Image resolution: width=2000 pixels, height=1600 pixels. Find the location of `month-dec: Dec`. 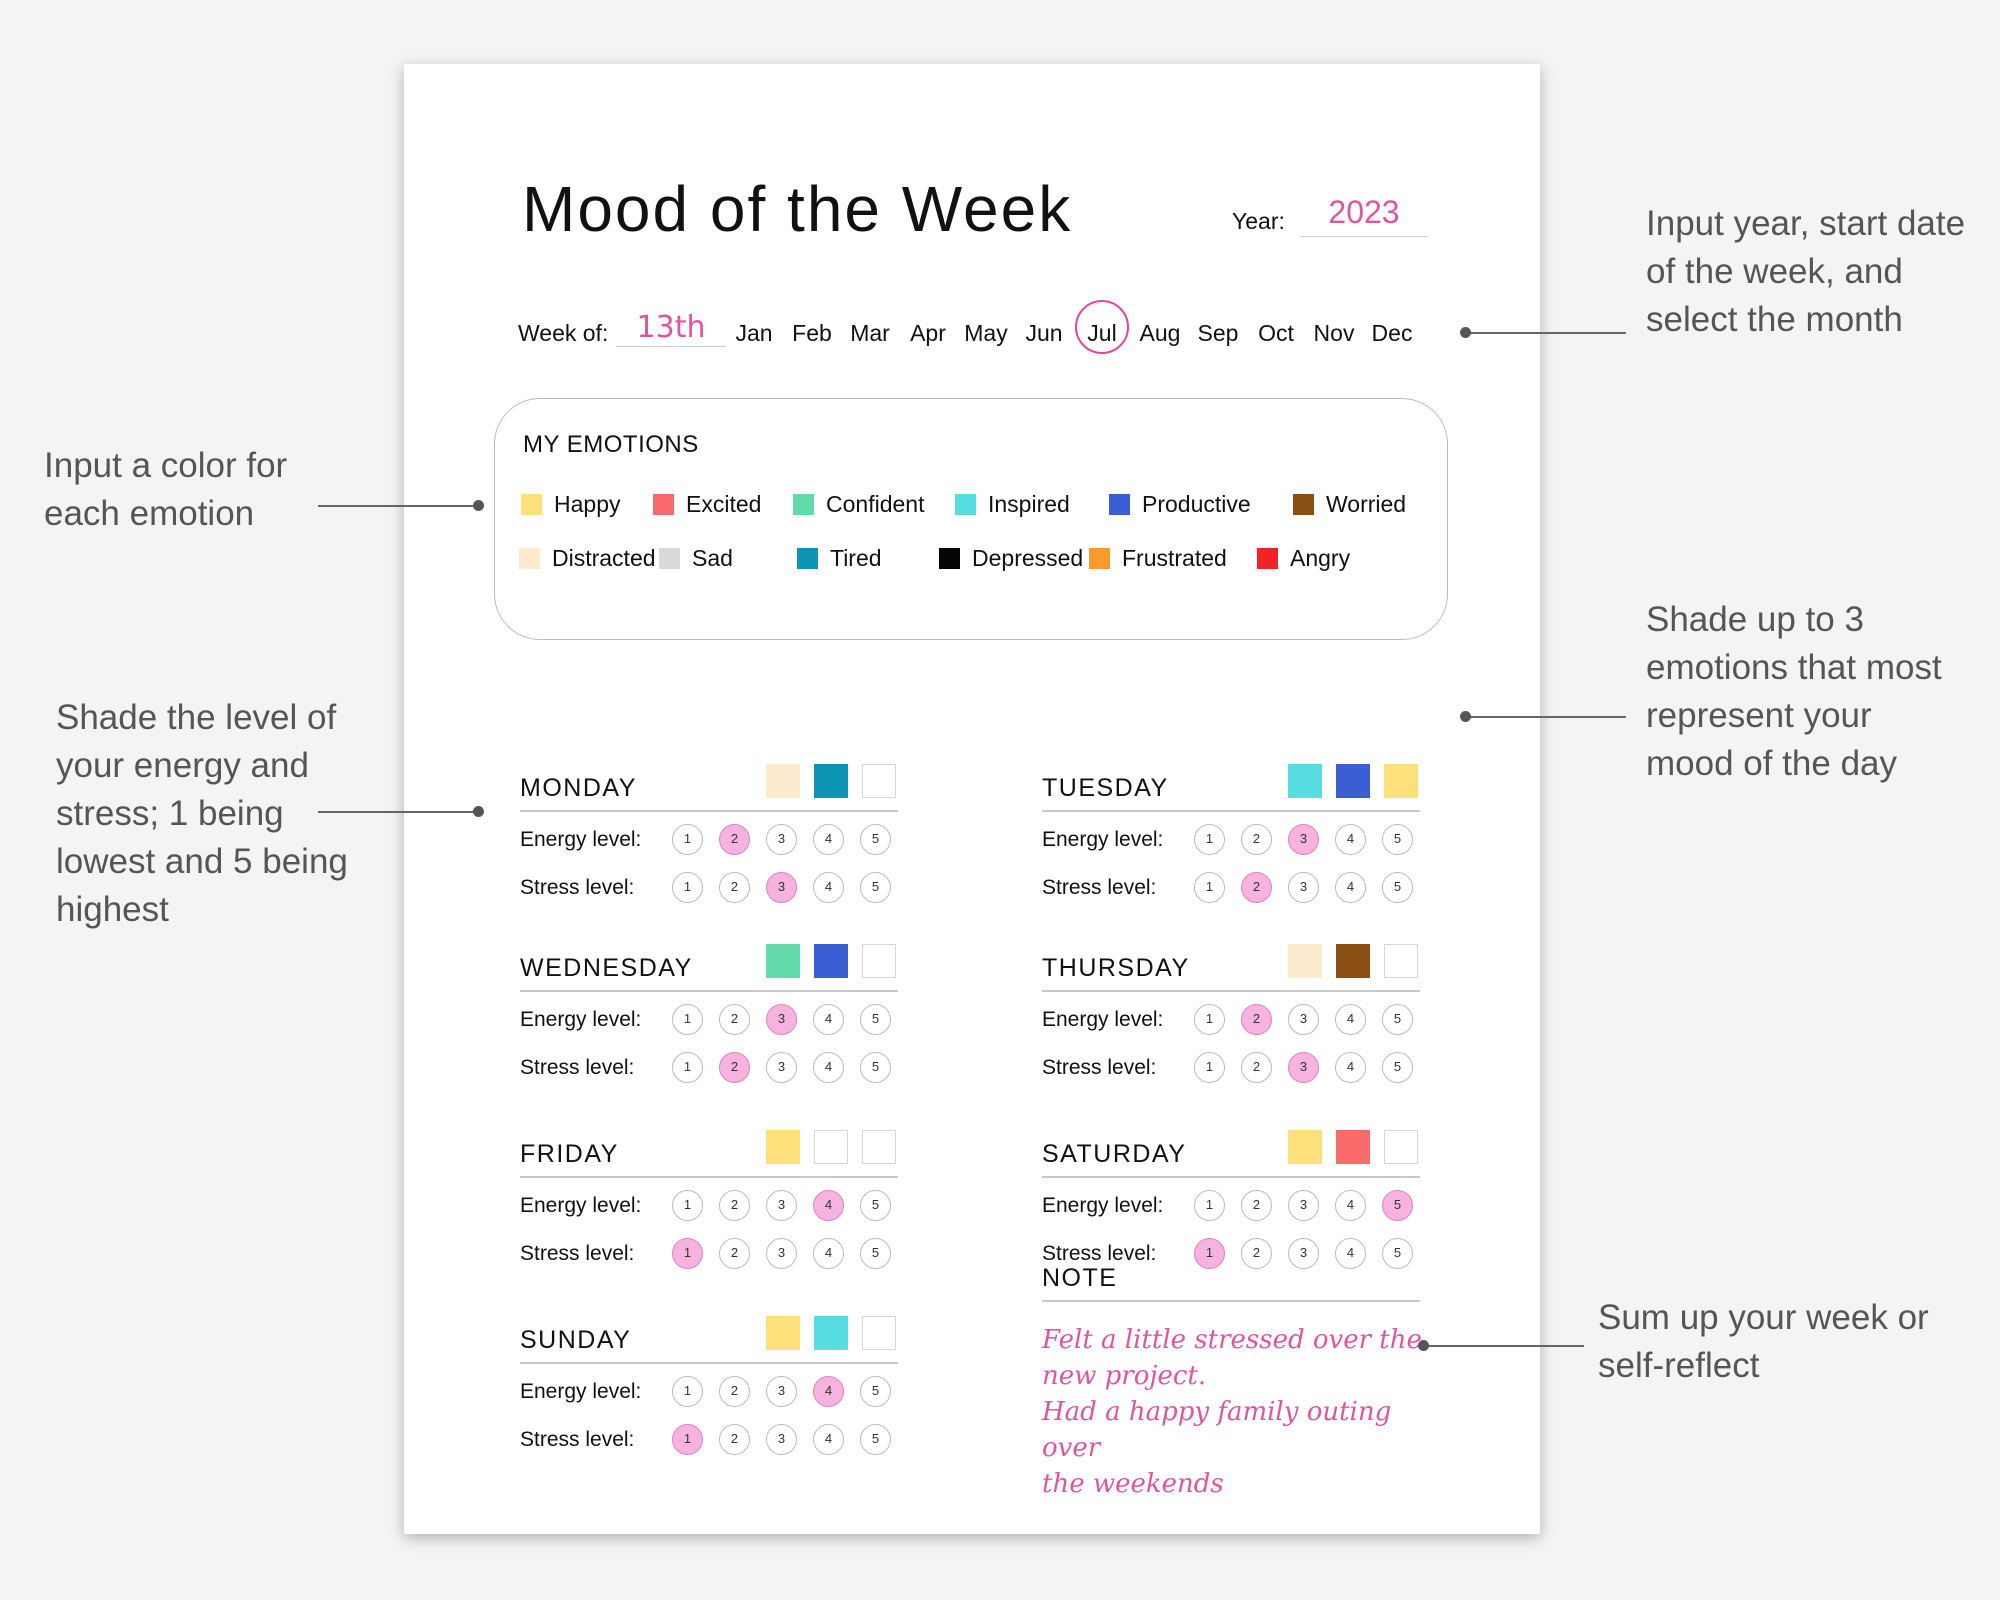

month-dec: Dec is located at coordinates (1392, 333).